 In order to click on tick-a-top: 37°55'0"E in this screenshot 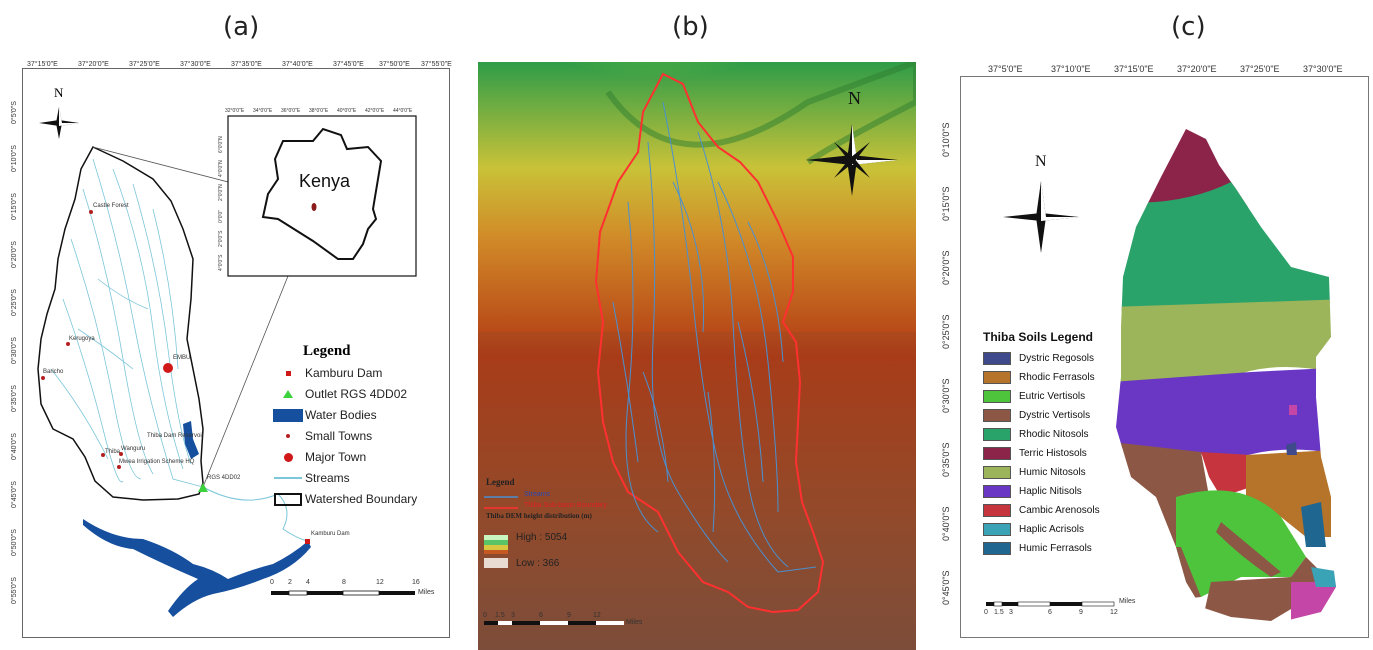, I will do `click(436, 64)`.